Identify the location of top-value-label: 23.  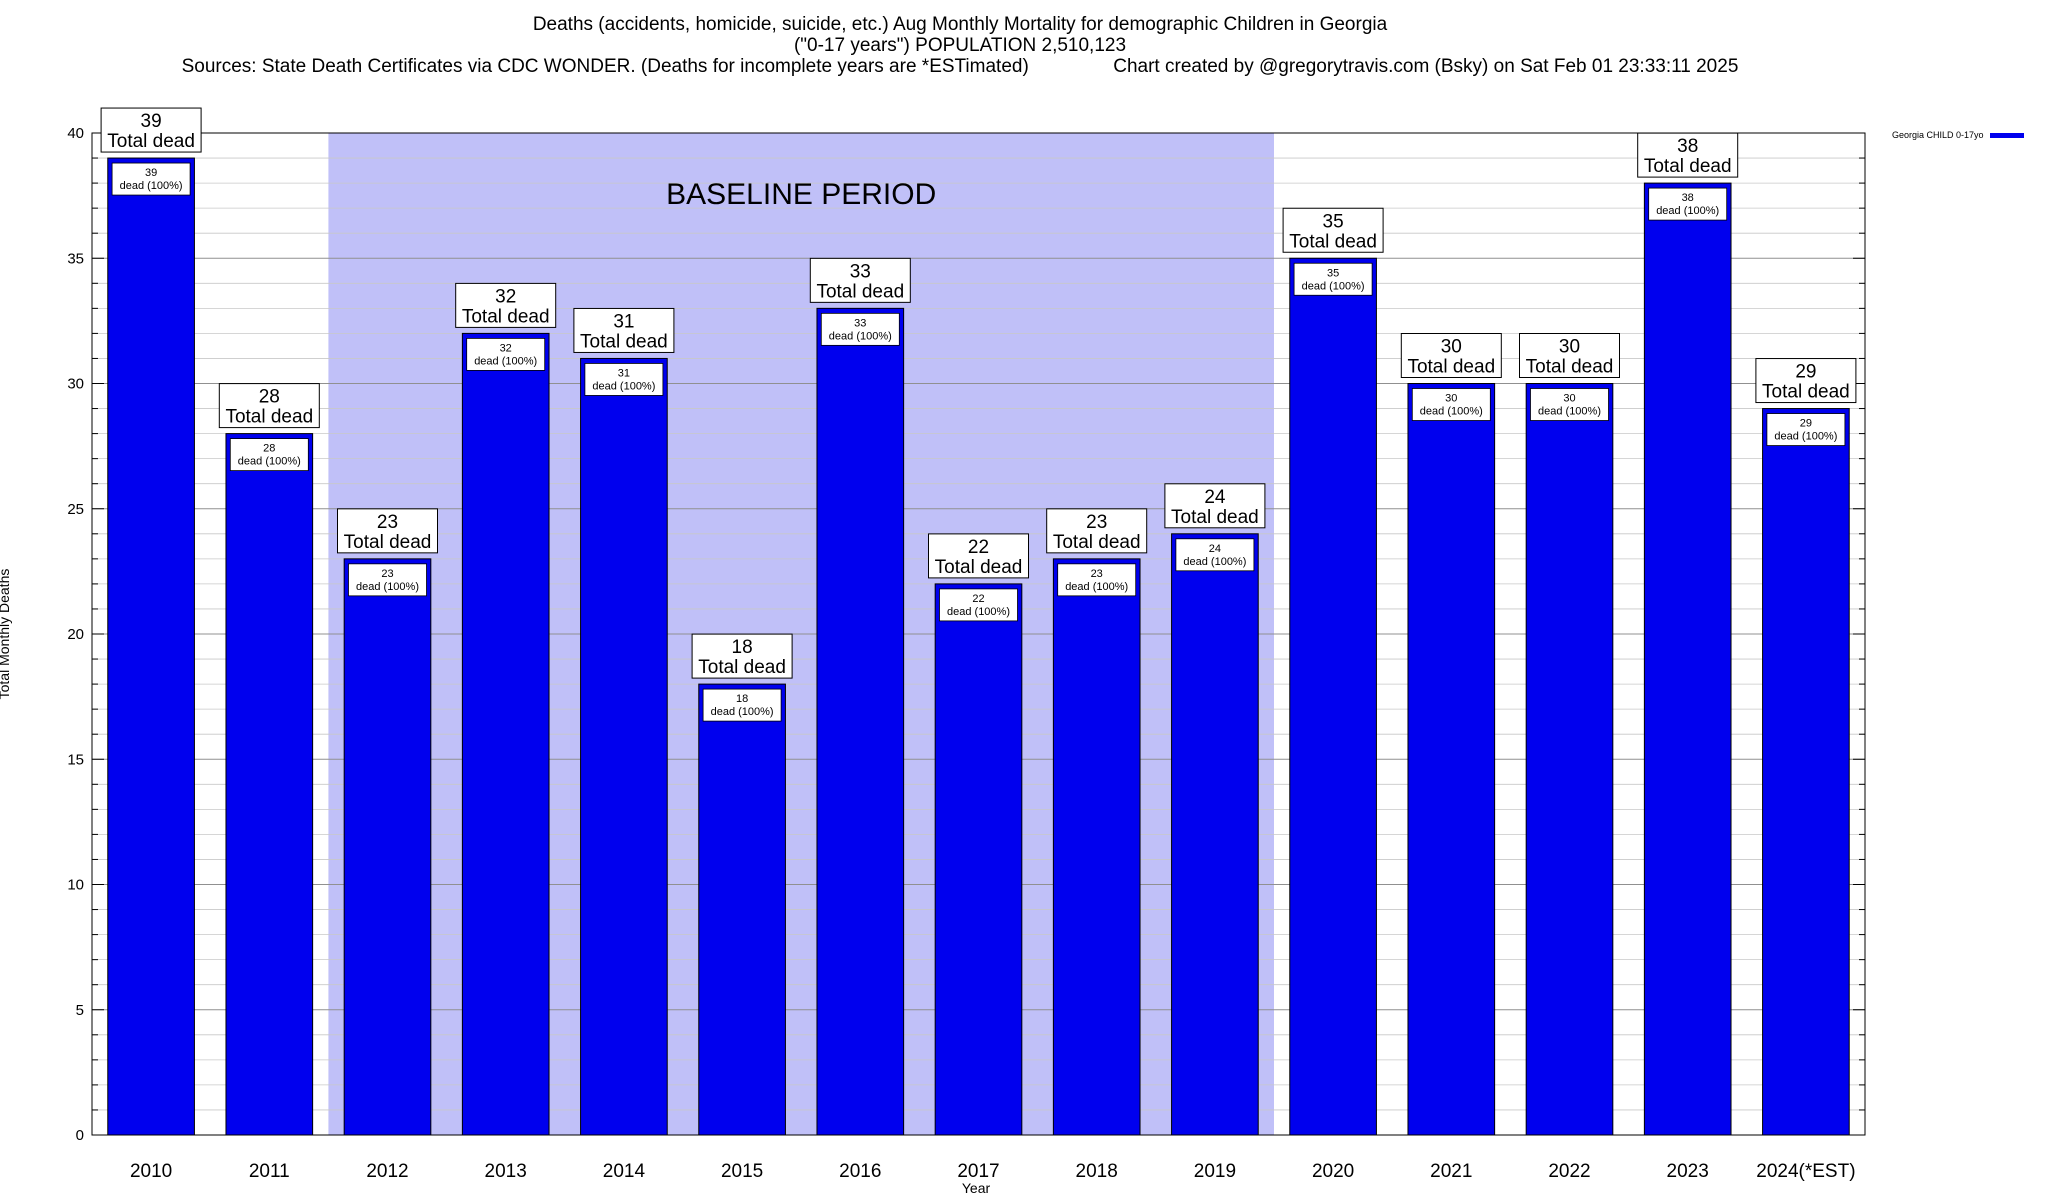
(387, 522).